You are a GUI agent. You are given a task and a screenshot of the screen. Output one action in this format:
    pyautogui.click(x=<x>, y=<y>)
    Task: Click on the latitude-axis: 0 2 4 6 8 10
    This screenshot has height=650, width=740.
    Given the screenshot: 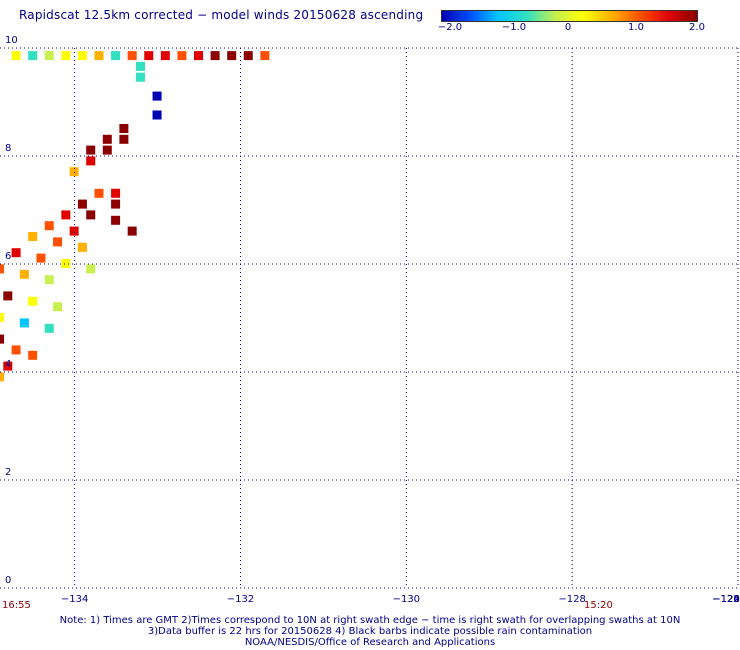 What is the action you would take?
    pyautogui.click(x=11, y=310)
    